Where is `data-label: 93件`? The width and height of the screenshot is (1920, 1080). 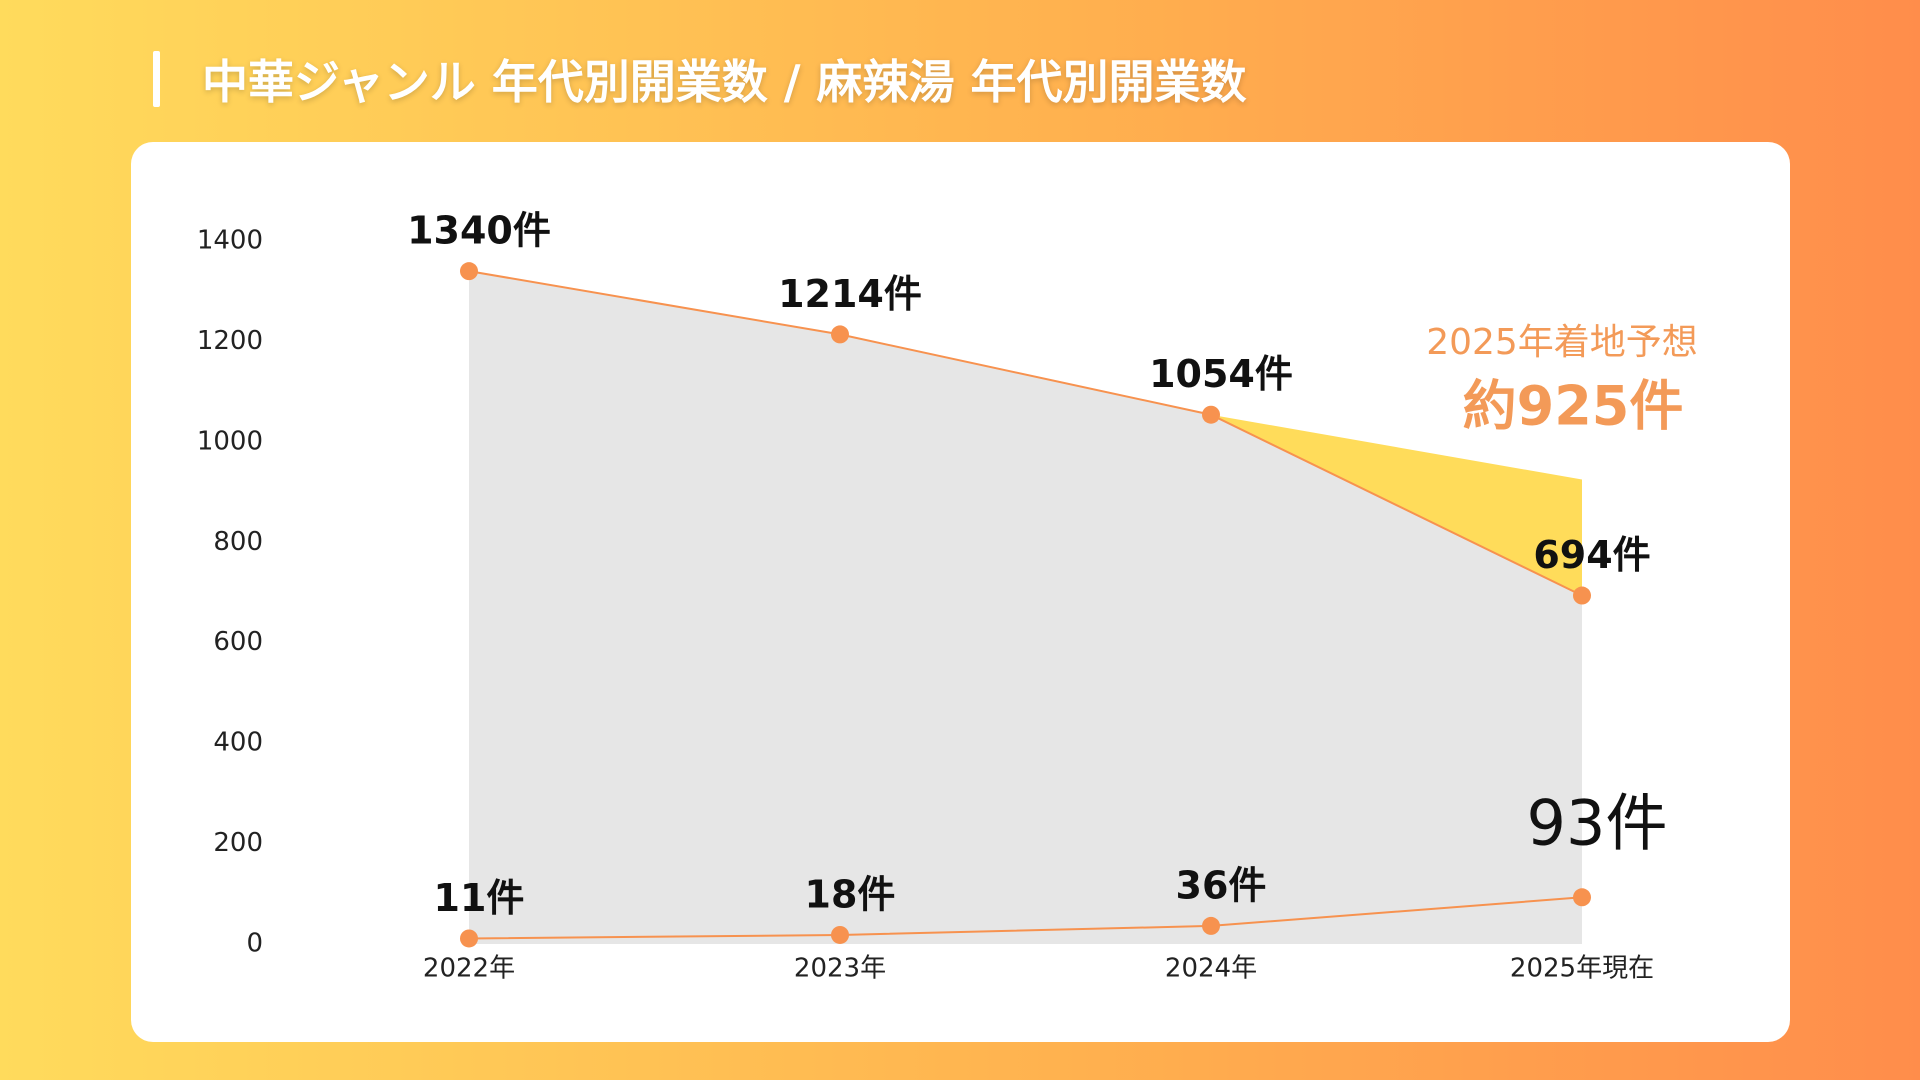
data-label: 93件 is located at coordinates (1597, 822).